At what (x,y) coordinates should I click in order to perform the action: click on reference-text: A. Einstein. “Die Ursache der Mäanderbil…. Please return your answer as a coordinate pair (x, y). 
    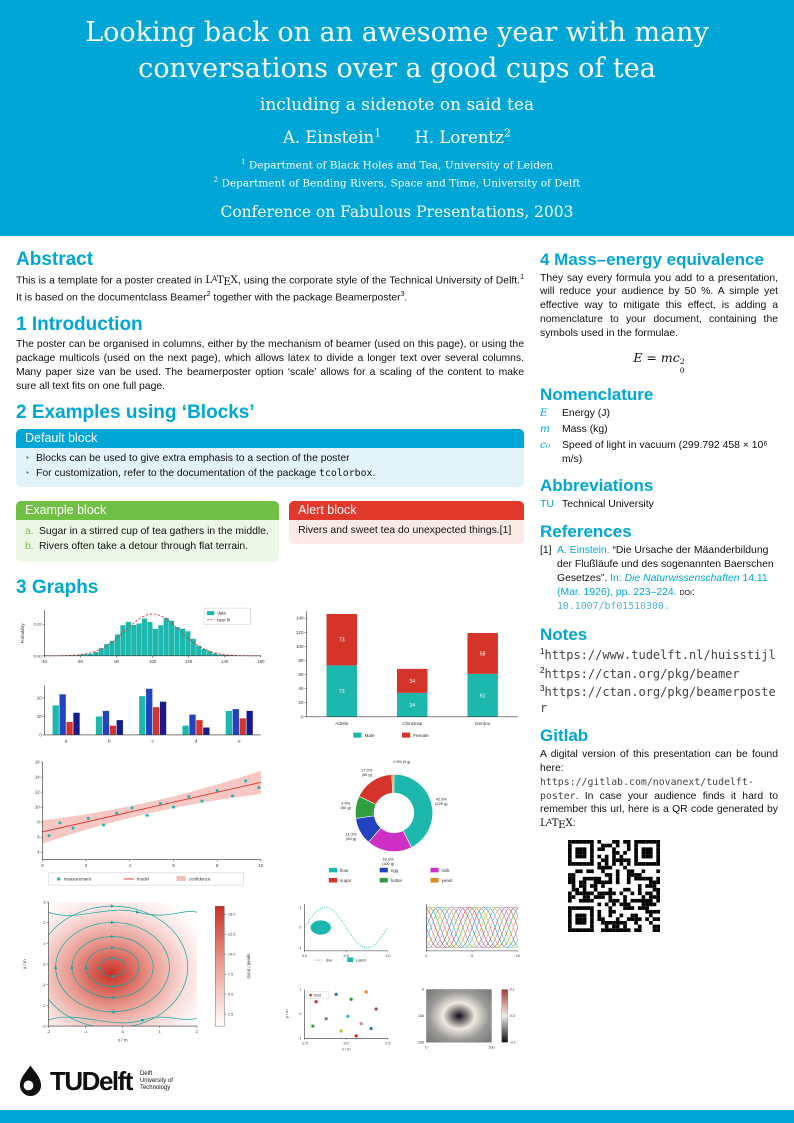
    Looking at the image, I should click on (665, 578).